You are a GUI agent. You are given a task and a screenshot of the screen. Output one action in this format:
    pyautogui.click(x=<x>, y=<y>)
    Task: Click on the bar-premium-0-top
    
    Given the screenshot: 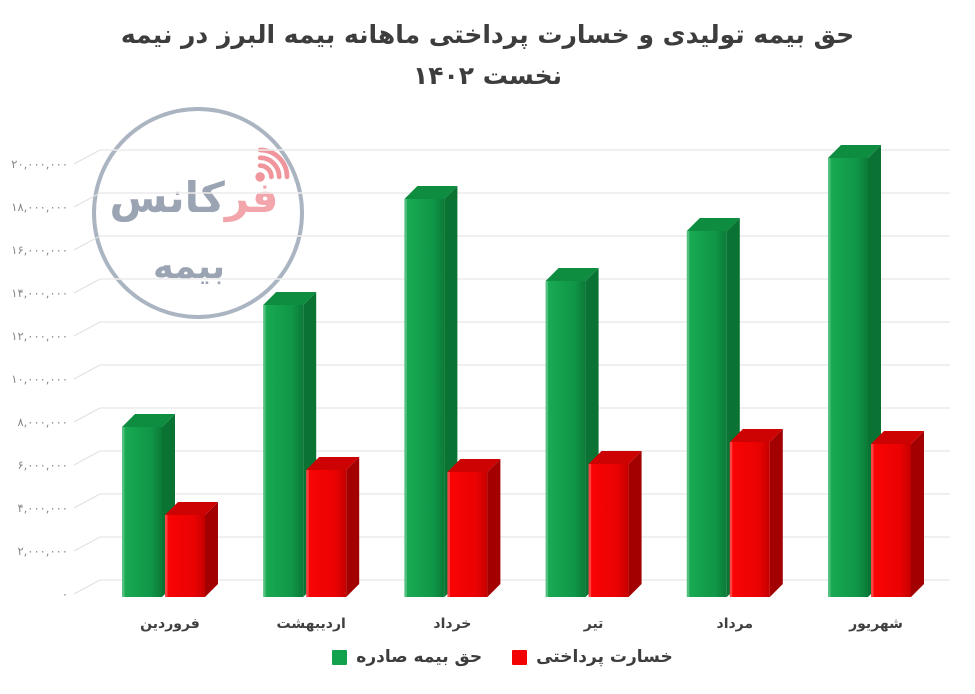 What is the action you would take?
    pyautogui.click(x=148, y=420)
    